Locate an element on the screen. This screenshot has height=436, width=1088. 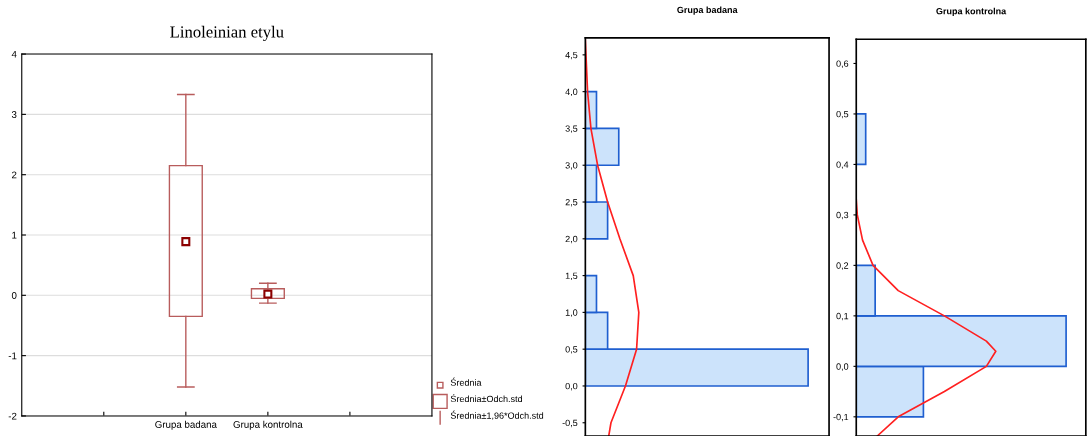
y-tick-label: 0,1 is located at coordinates (842, 316).